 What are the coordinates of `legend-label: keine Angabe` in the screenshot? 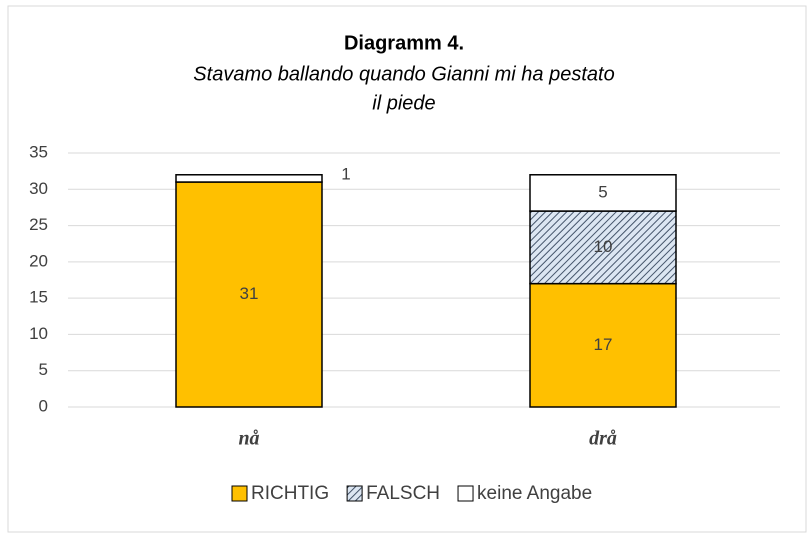 It's located at (534, 493).